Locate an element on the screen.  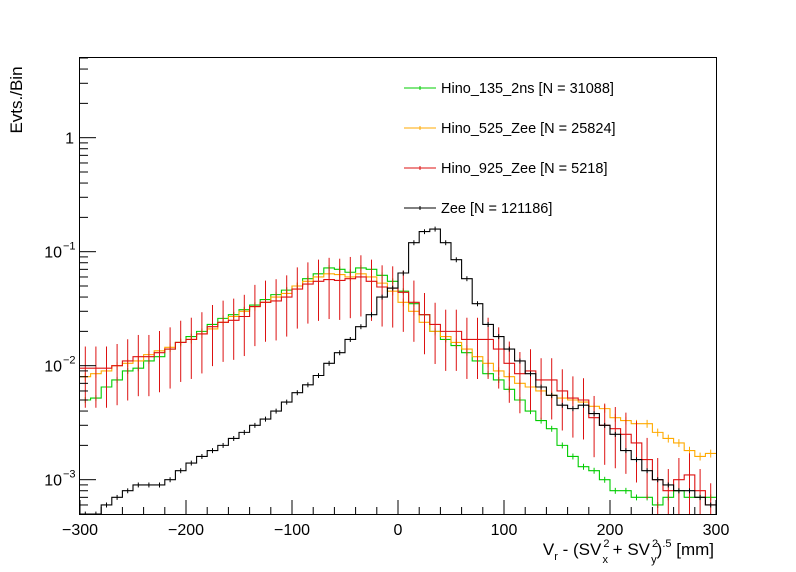
x-tick-label: 200 is located at coordinates (610, 530).